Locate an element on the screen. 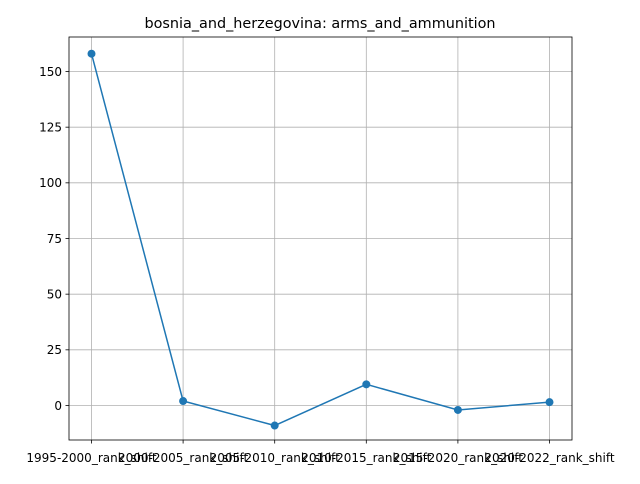 The width and height of the screenshot is (640, 484). x-tick-label: 2000-2005_rank_shift is located at coordinates (183, 458).